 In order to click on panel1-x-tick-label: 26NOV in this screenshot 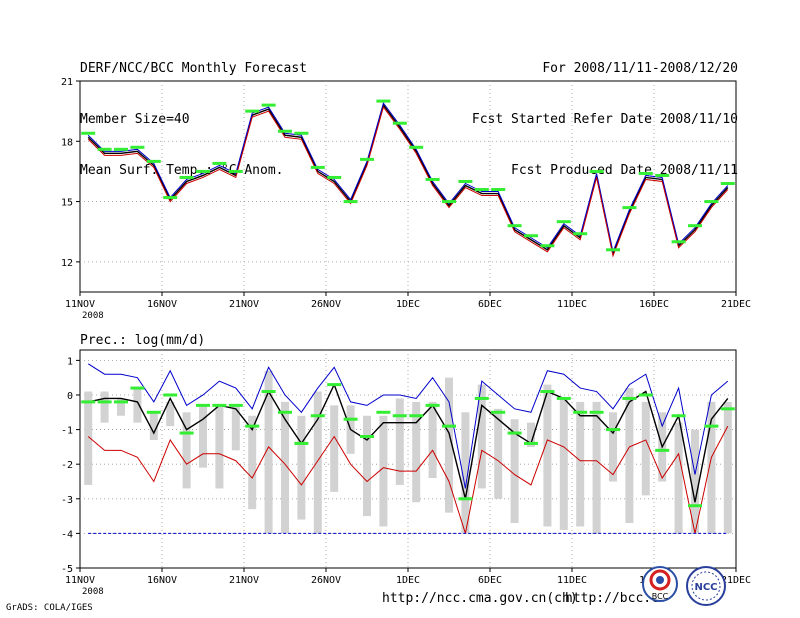, I will do `click(326, 304)`.